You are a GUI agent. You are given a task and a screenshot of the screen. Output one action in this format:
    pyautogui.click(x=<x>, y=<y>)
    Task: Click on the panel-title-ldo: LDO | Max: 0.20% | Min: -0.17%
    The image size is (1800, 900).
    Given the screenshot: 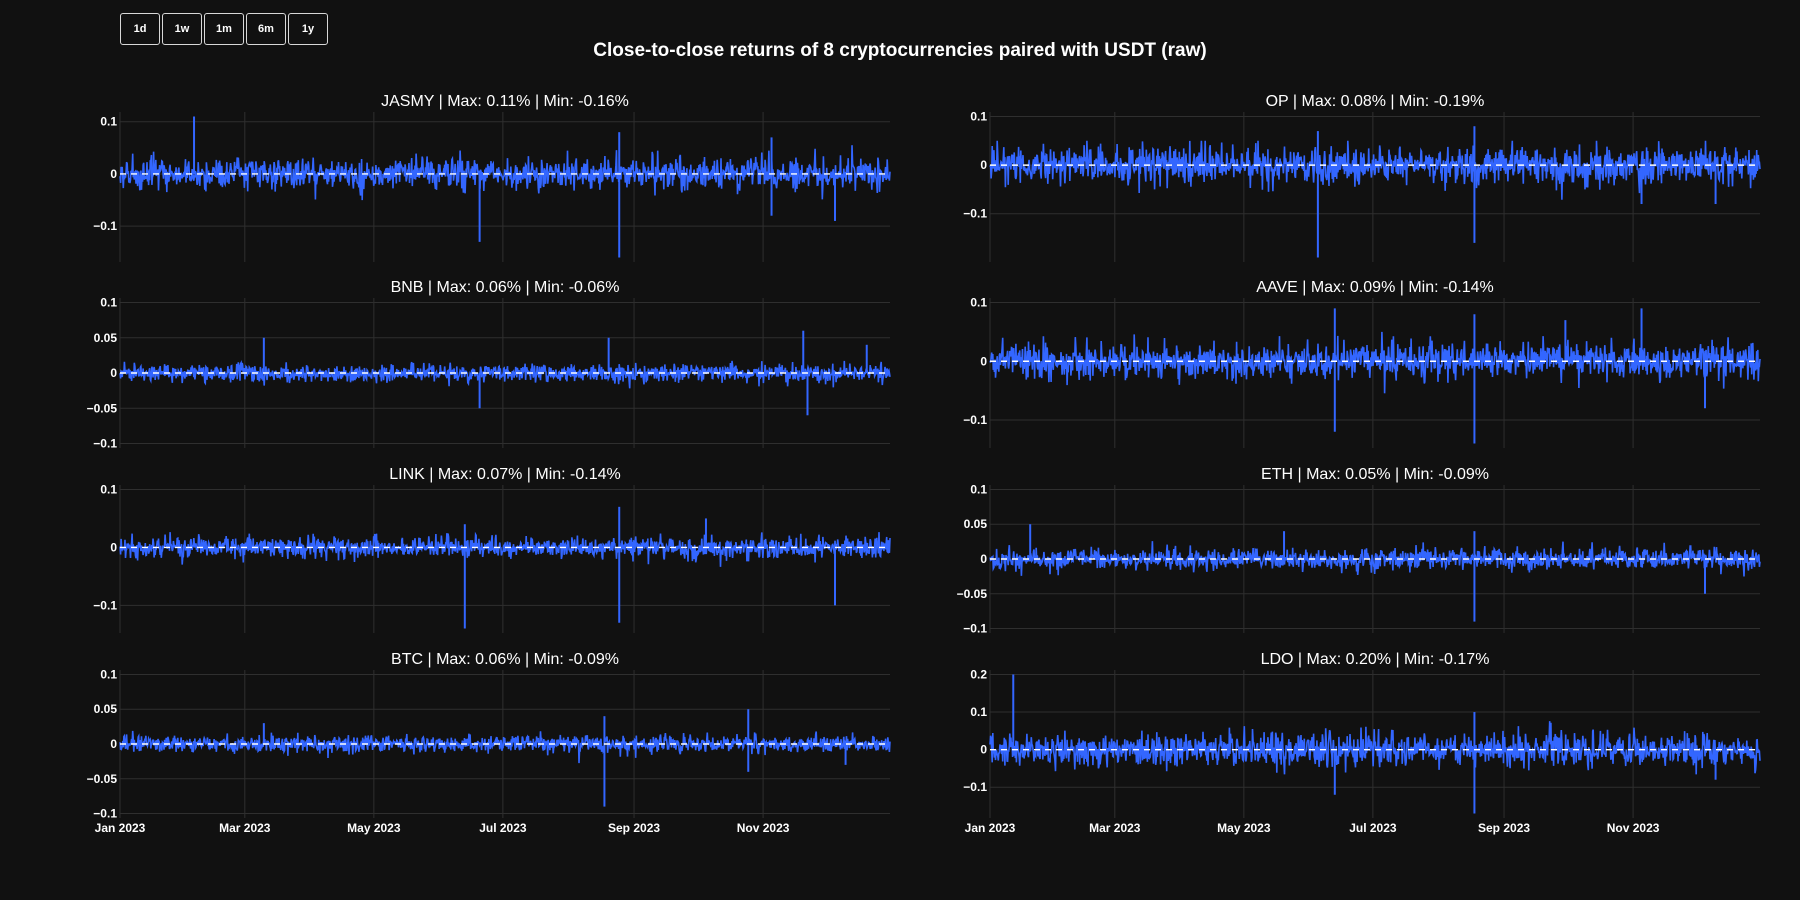 What is the action you would take?
    pyautogui.click(x=1375, y=659)
    